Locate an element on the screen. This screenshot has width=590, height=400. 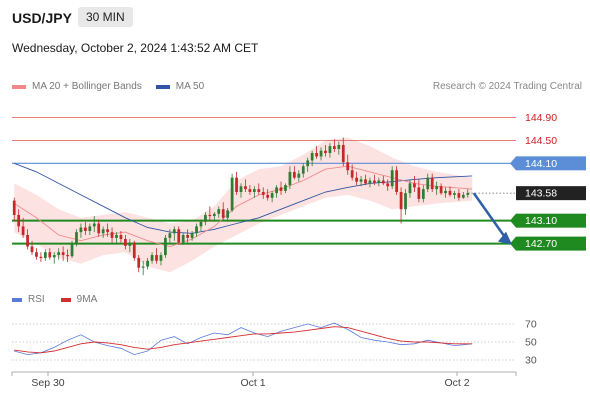
main-legend: MA 20 + Bollinger Bands MA 50 is located at coordinates (108, 86).